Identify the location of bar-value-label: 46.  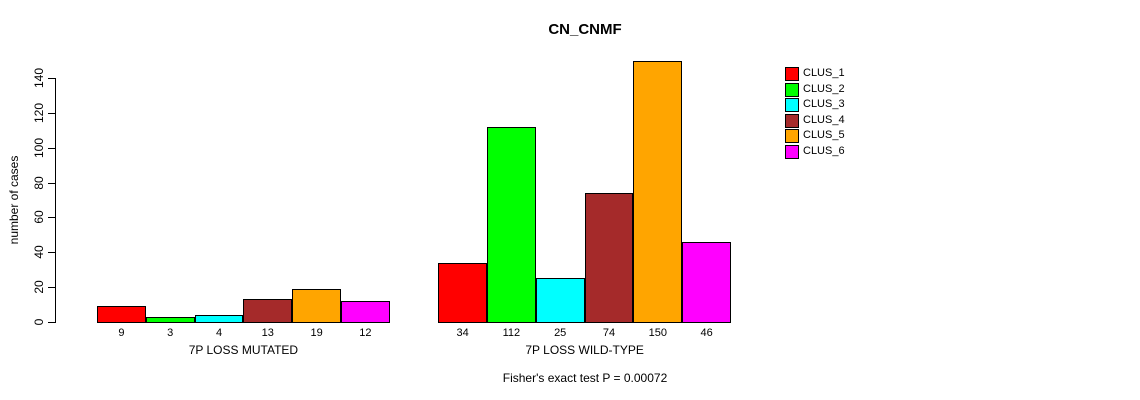
(706, 333).